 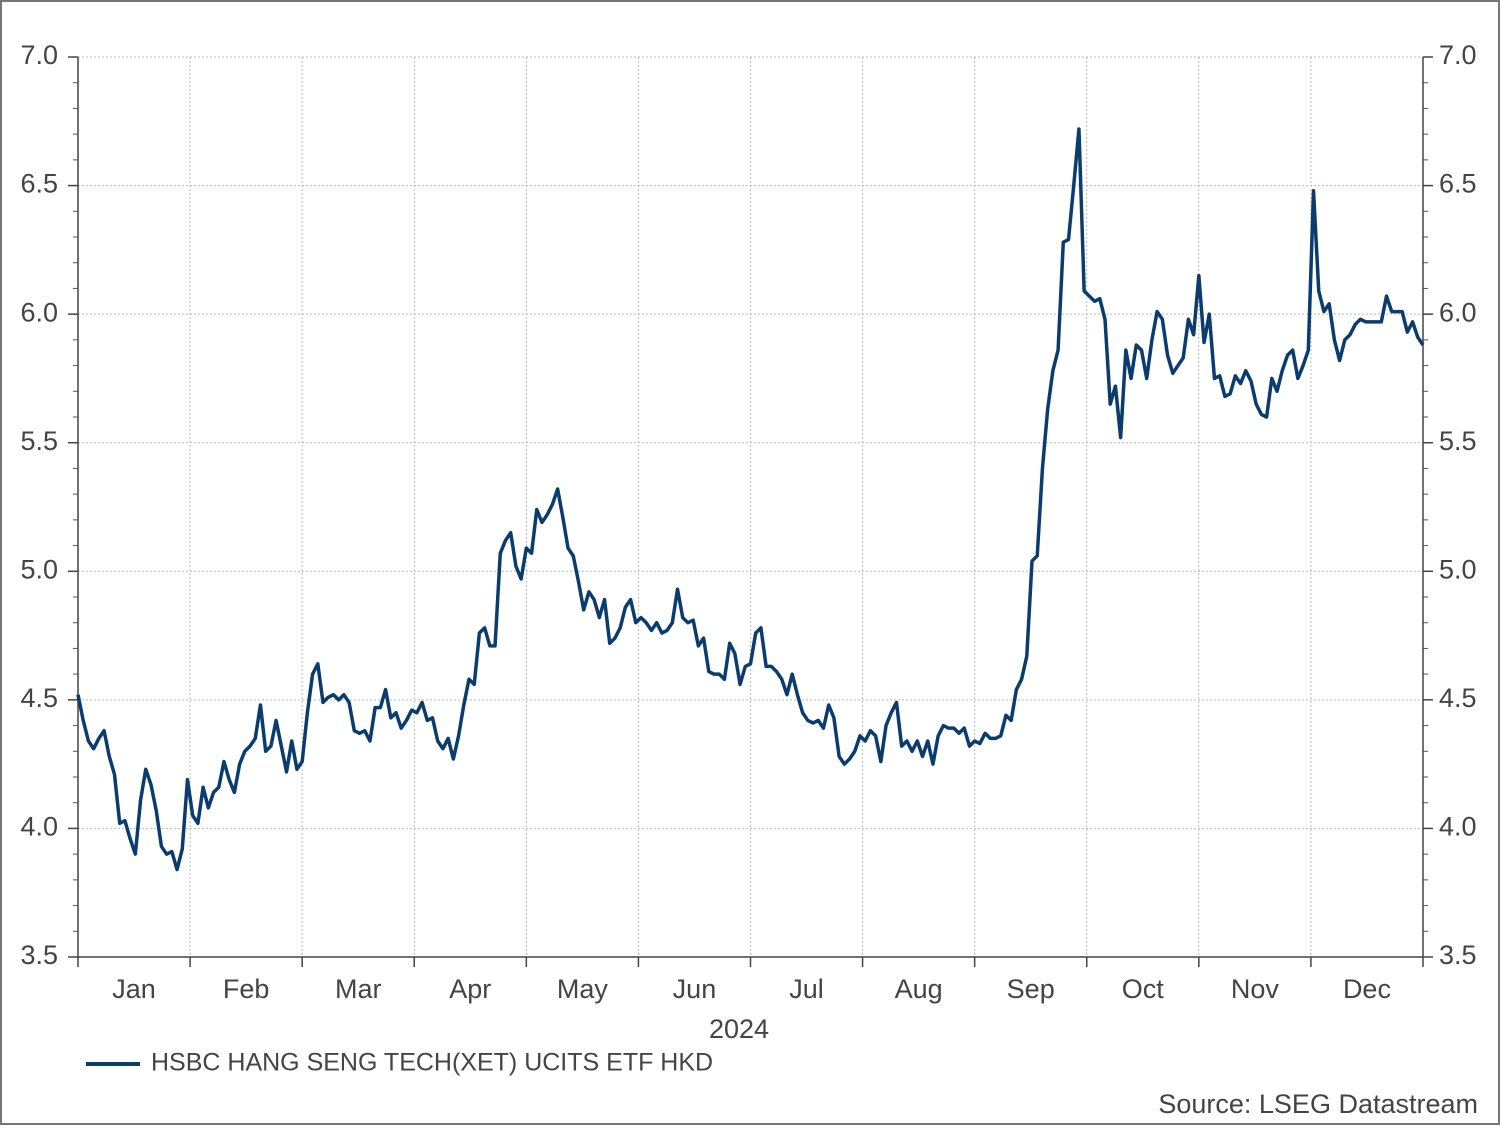 I want to click on x-tick-label: Jul, so click(x=806, y=989).